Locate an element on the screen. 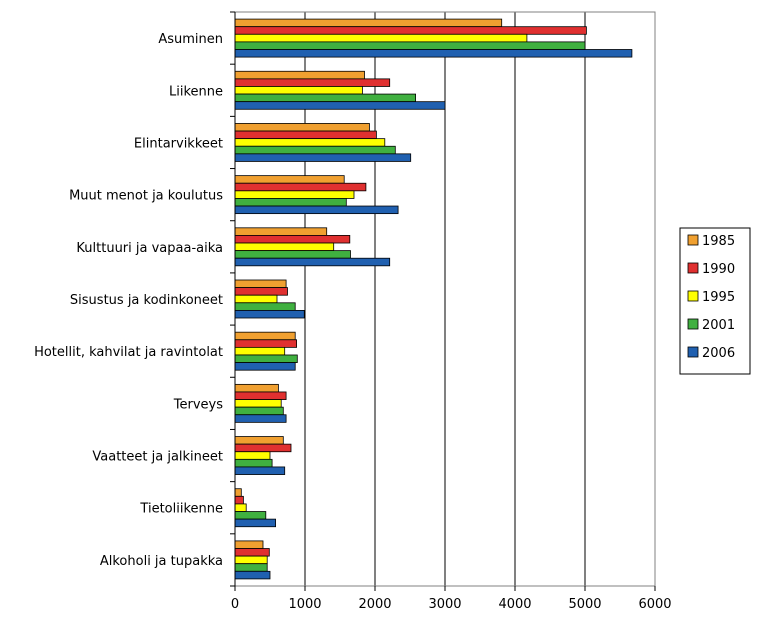 The image size is (760, 618). legend-swatch-2001 is located at coordinates (693, 324).